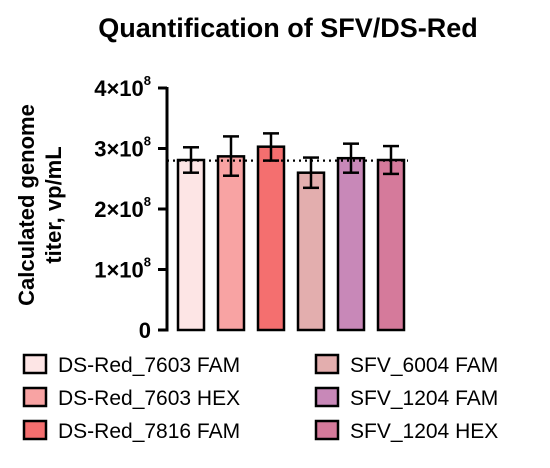 This screenshot has height=468, width=550. I want to click on legend-label-5: SFV_1204 FAM, so click(424, 398).